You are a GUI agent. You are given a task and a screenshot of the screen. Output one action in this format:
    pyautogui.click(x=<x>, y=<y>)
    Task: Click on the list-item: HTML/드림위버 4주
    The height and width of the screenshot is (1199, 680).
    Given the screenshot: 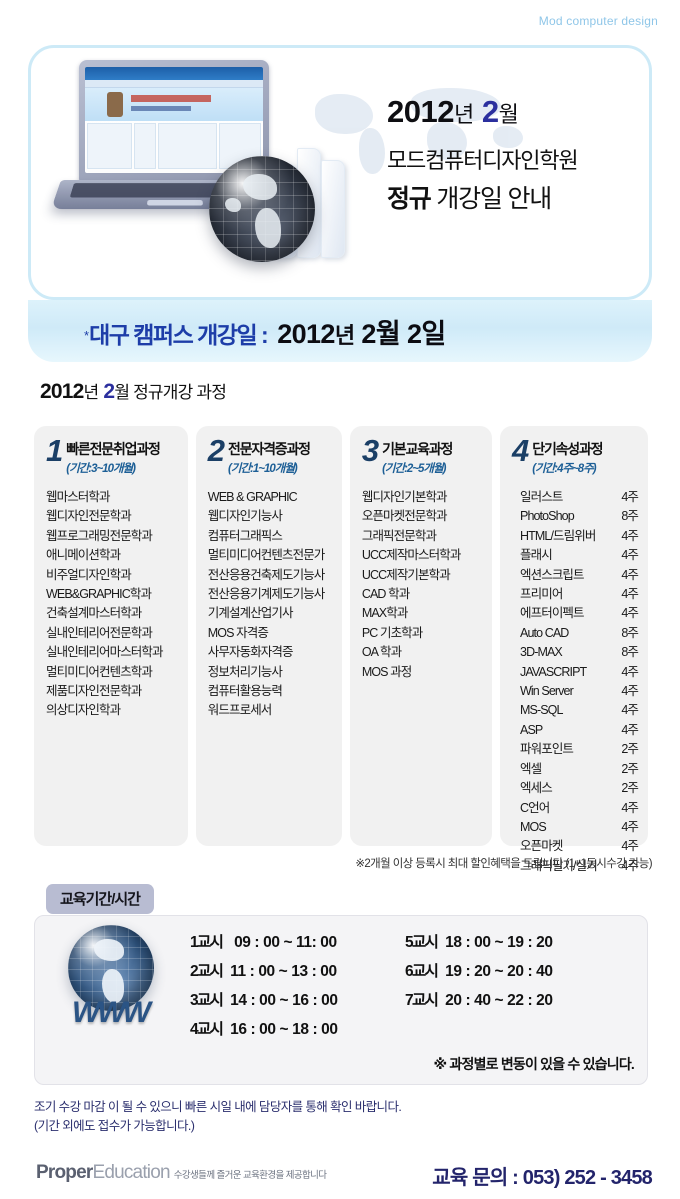 What is the action you would take?
    pyautogui.click(x=579, y=536)
    